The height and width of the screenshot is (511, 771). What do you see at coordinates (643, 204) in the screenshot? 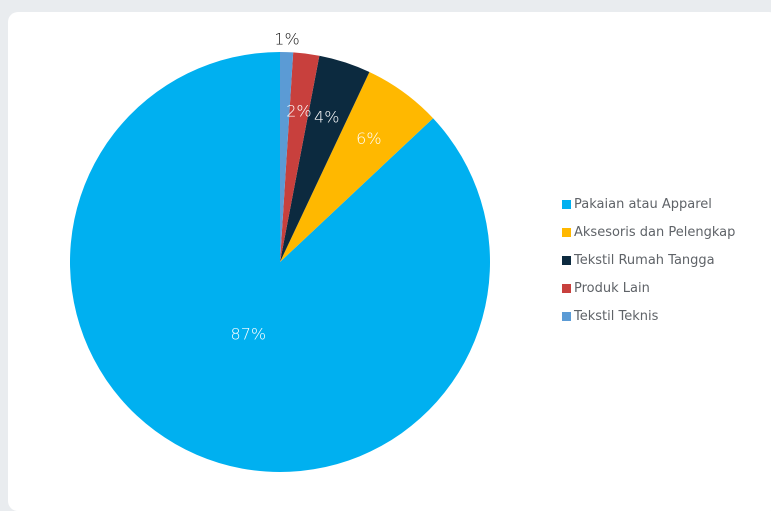
I see `legend-label: Pakaian atau Apparel` at bounding box center [643, 204].